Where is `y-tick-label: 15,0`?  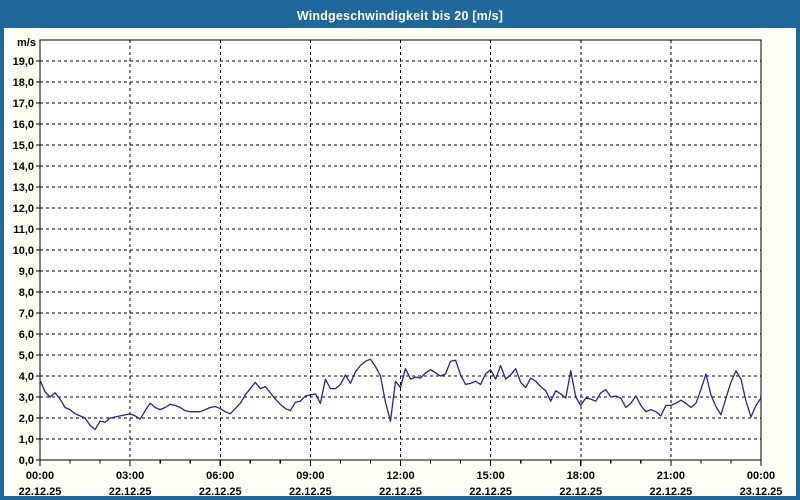 y-tick-label: 15,0 is located at coordinates (23, 146).